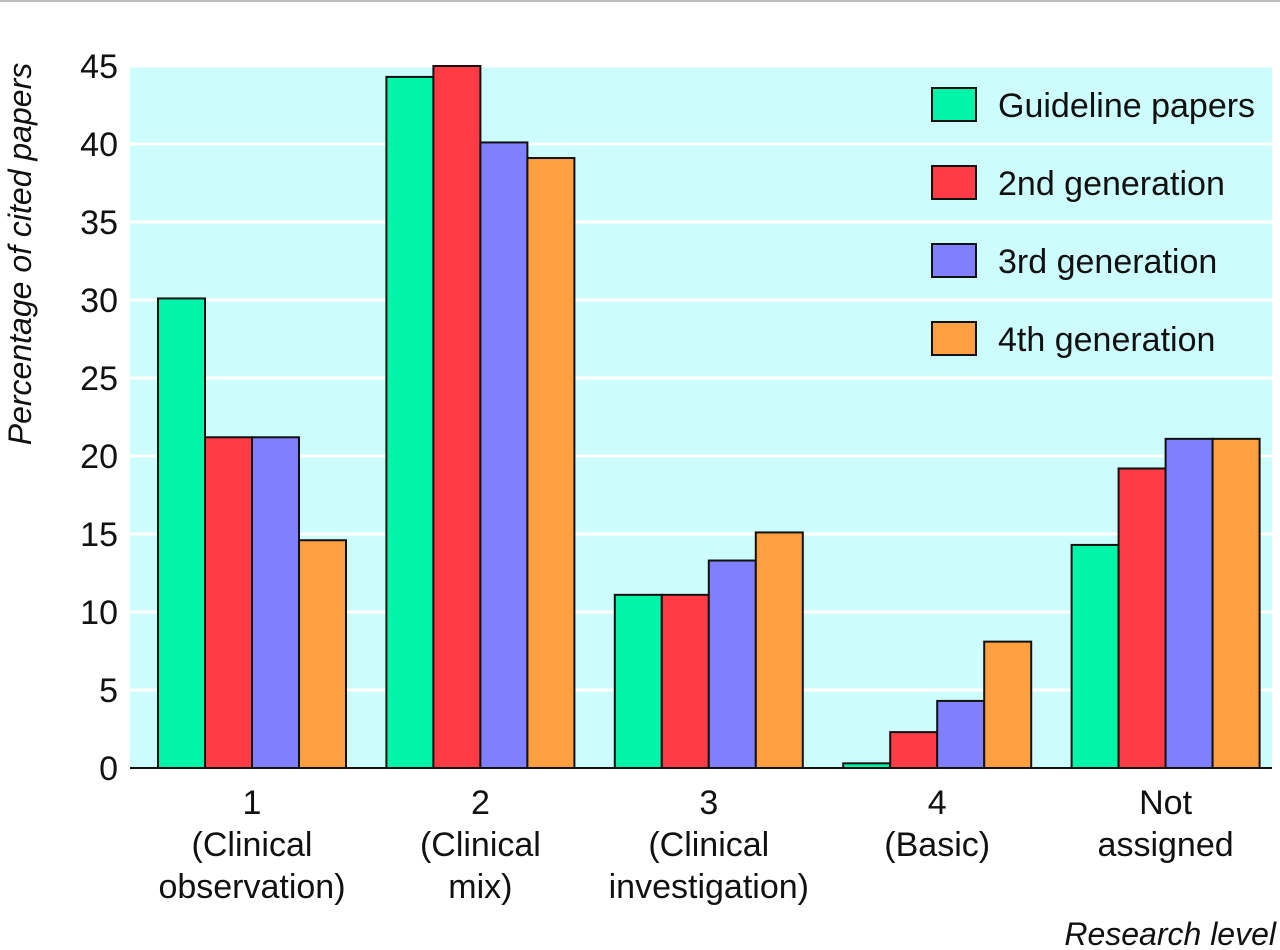  What do you see at coordinates (480, 887) in the screenshot?
I see `x-category-label: mix)` at bounding box center [480, 887].